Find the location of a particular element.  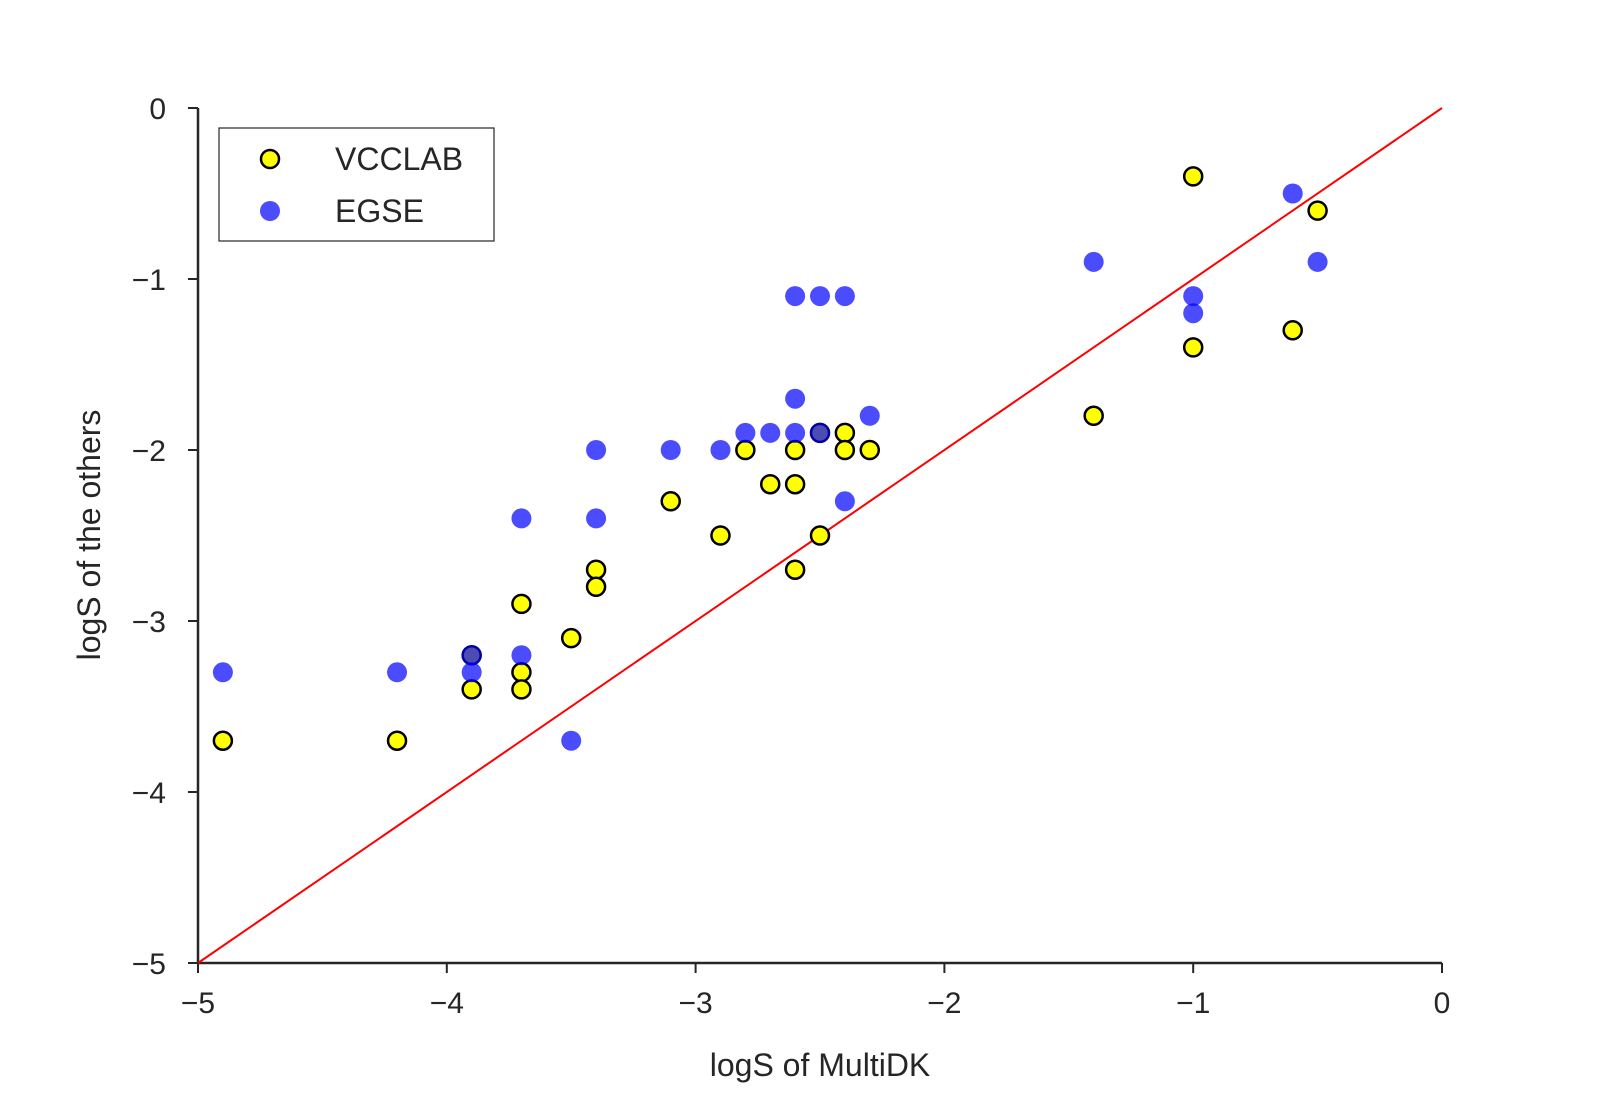

y-axis-label: logS of the others is located at coordinates (89, 535).